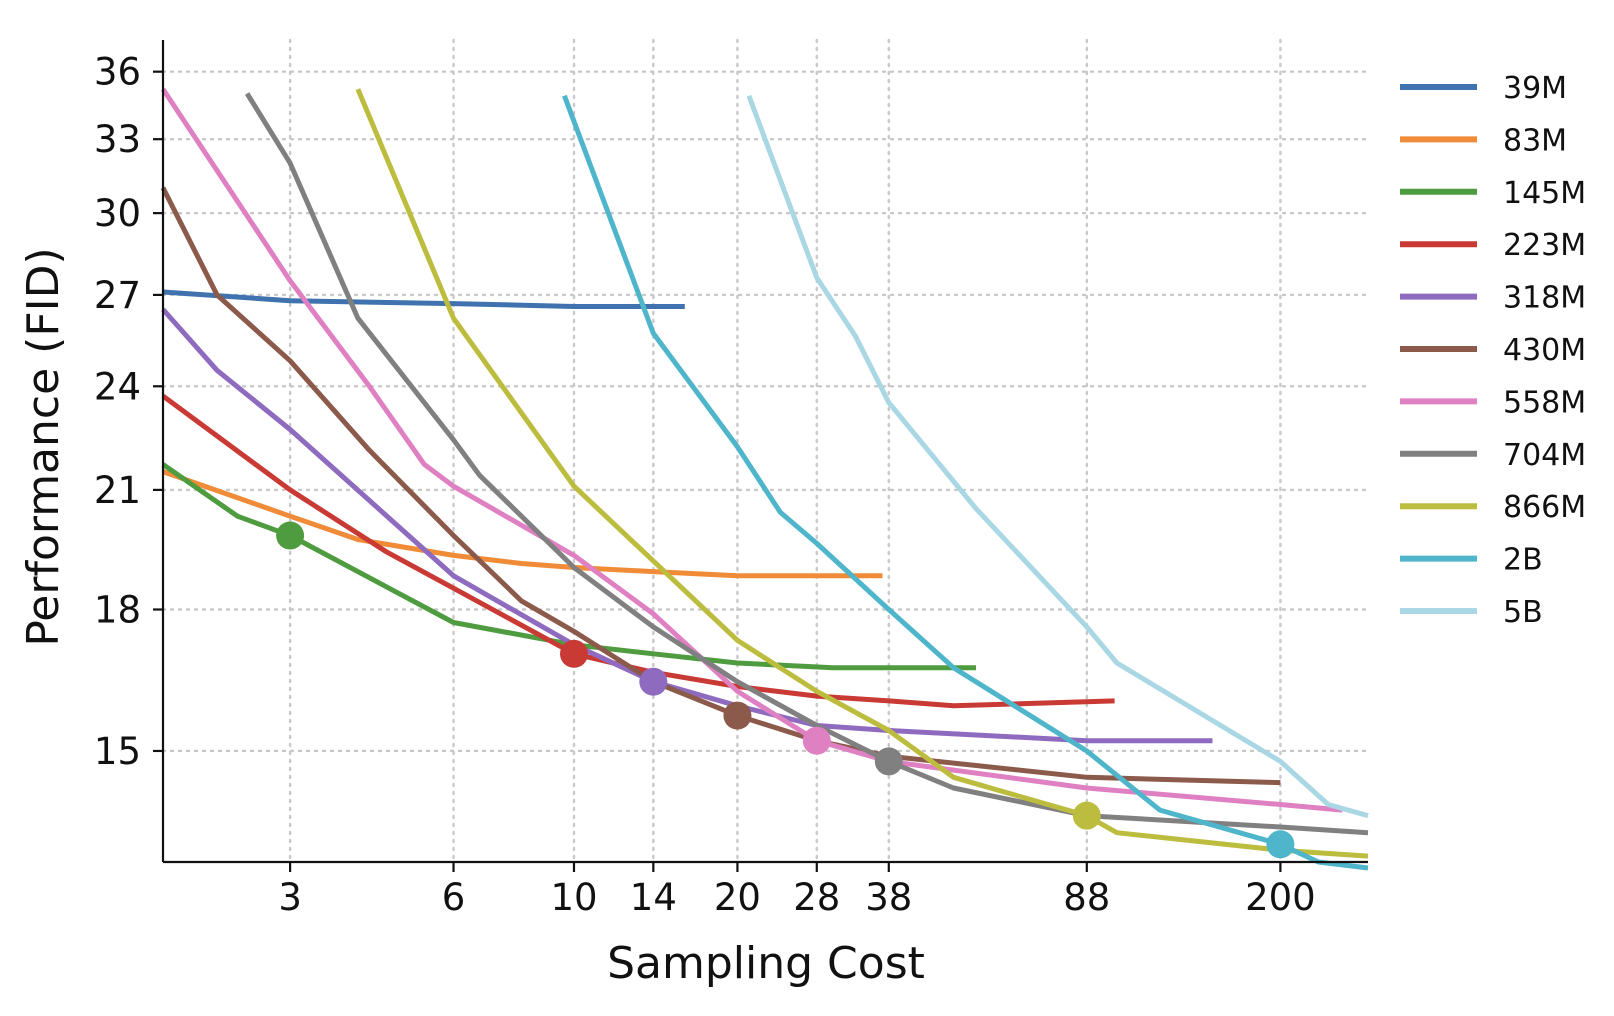 This screenshot has height=1016, width=1614. What do you see at coordinates (1544, 193) in the screenshot?
I see `legend-label-145M: 145M` at bounding box center [1544, 193].